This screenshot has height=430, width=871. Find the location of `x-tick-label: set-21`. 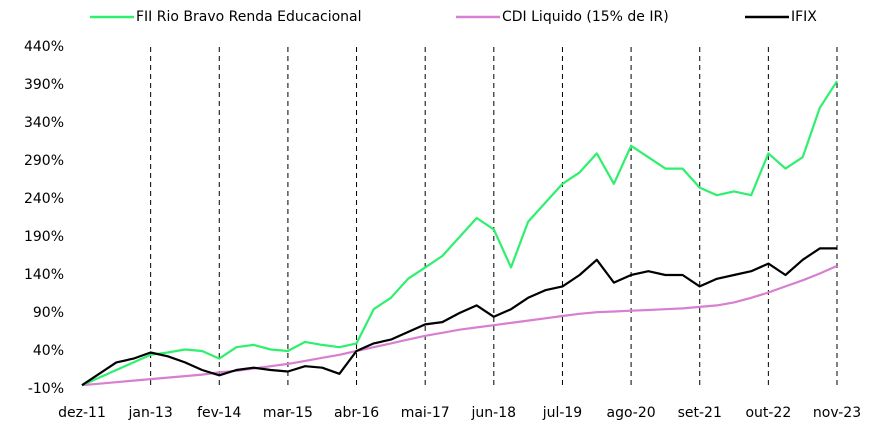

x-tick-label: set-21 is located at coordinates (700, 413).